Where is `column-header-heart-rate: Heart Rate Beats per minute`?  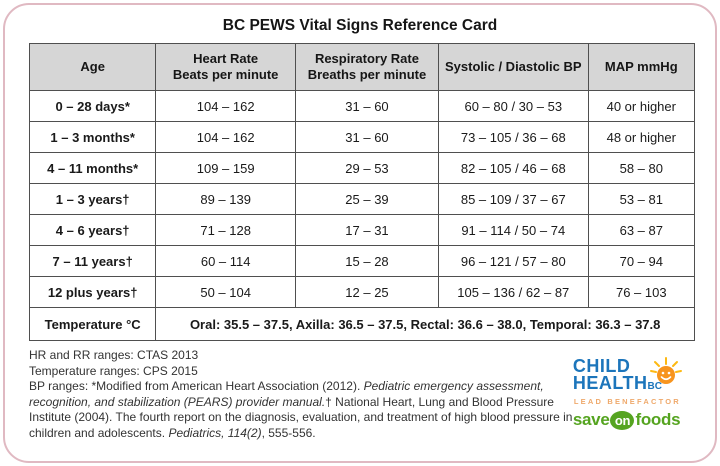 column-header-heart-rate: Heart Rate Beats per minute is located at coordinates (225, 67).